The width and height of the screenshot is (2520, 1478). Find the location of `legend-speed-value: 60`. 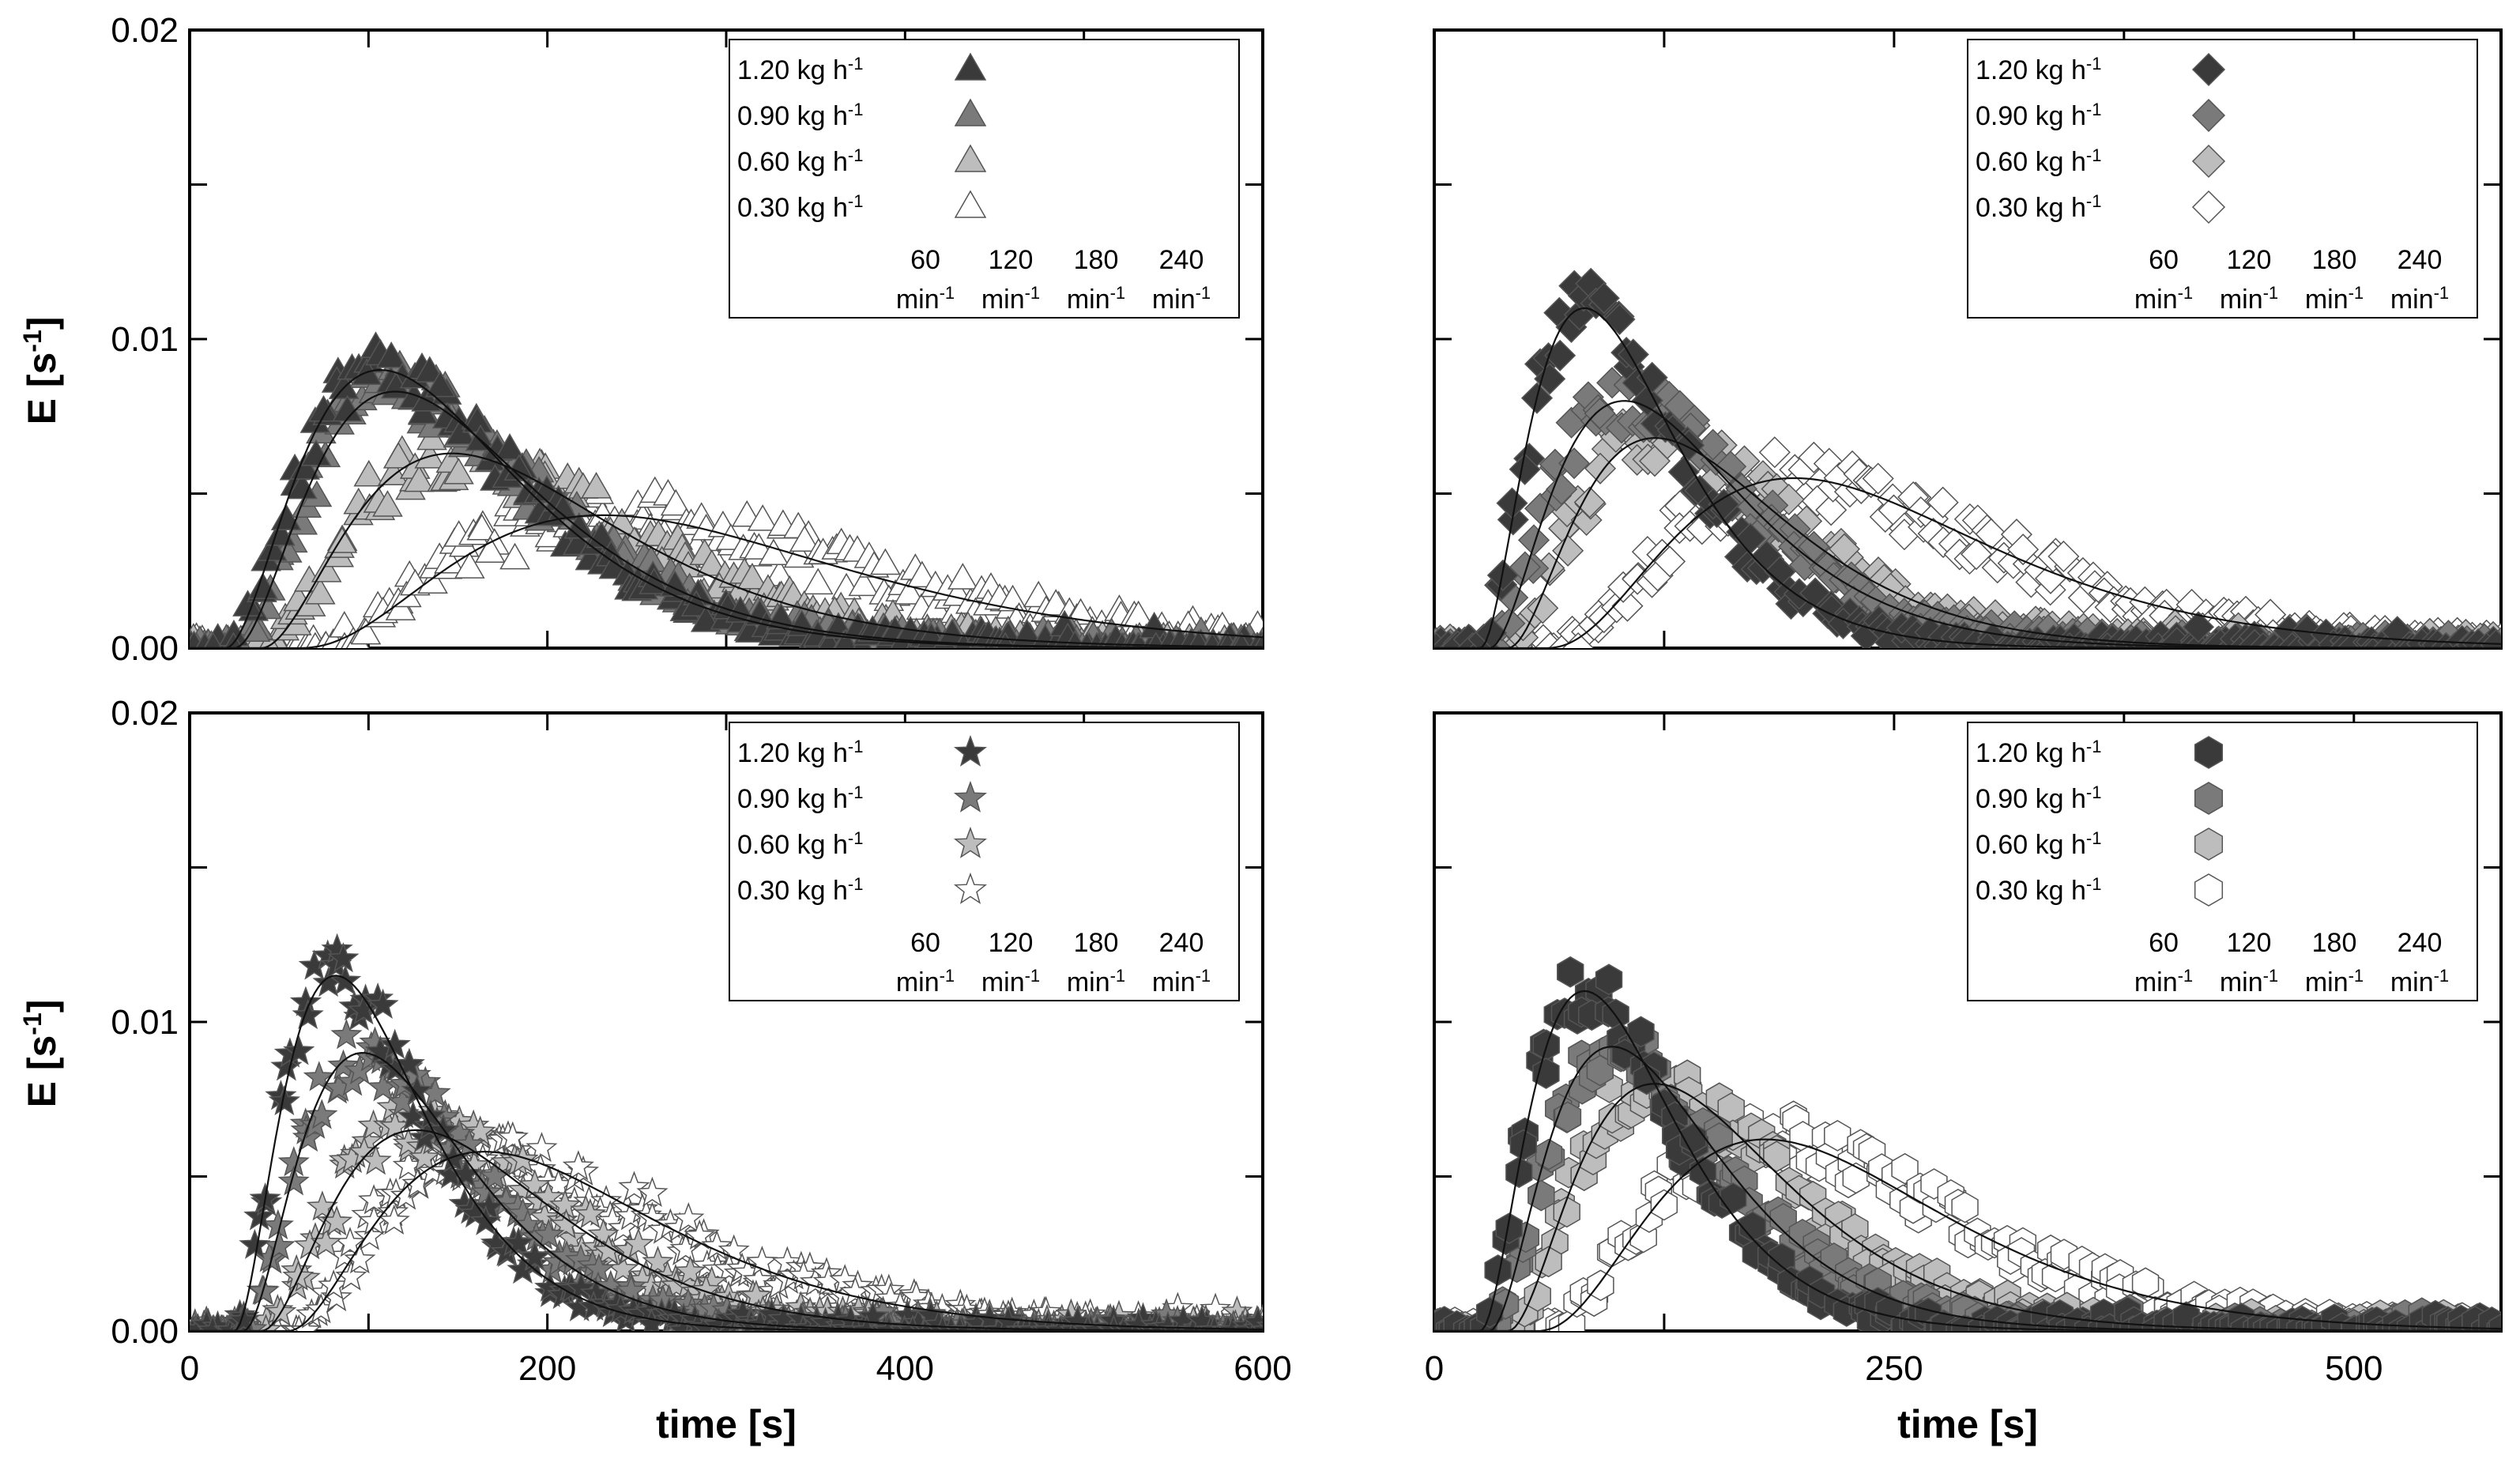

legend-speed-value: 60 is located at coordinates (925, 260).